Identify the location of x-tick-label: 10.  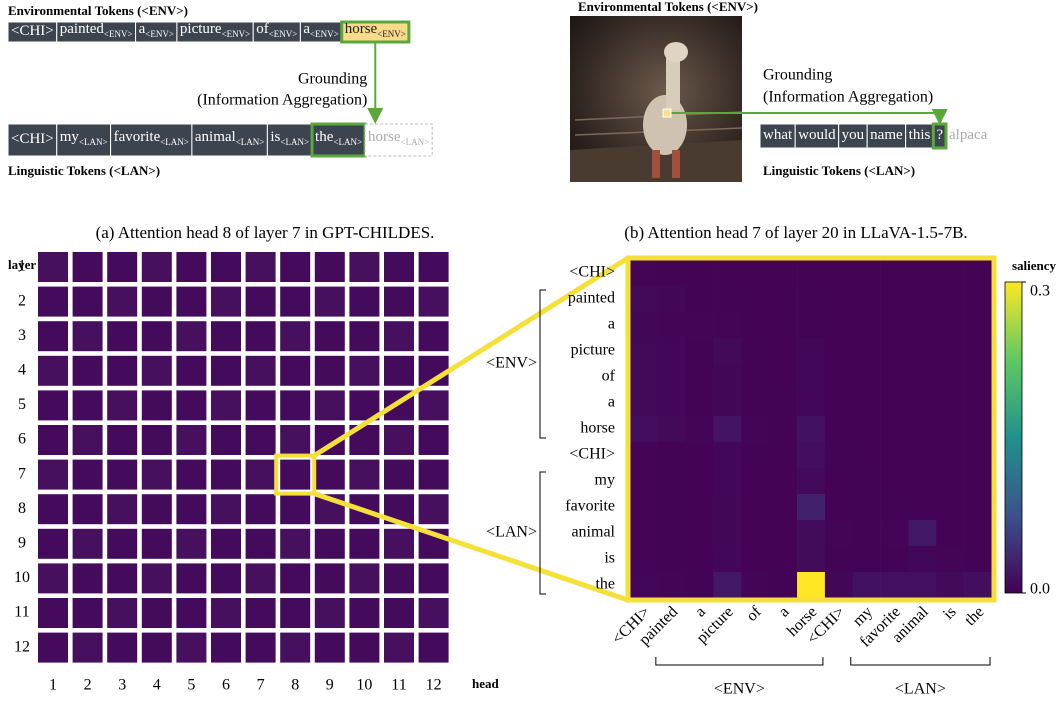
(364, 685).